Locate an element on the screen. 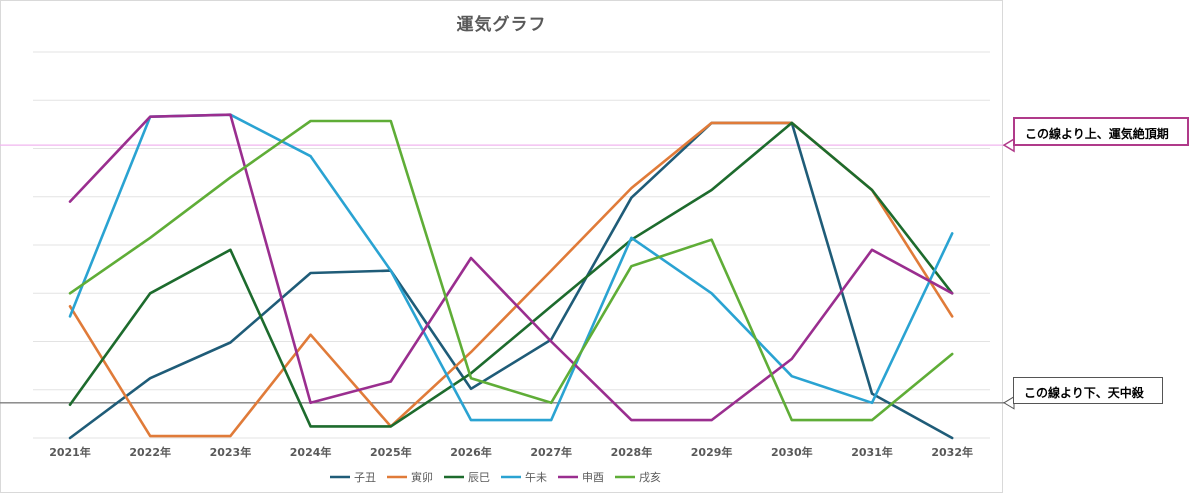  x-tick-label: 2028年 is located at coordinates (632, 452).